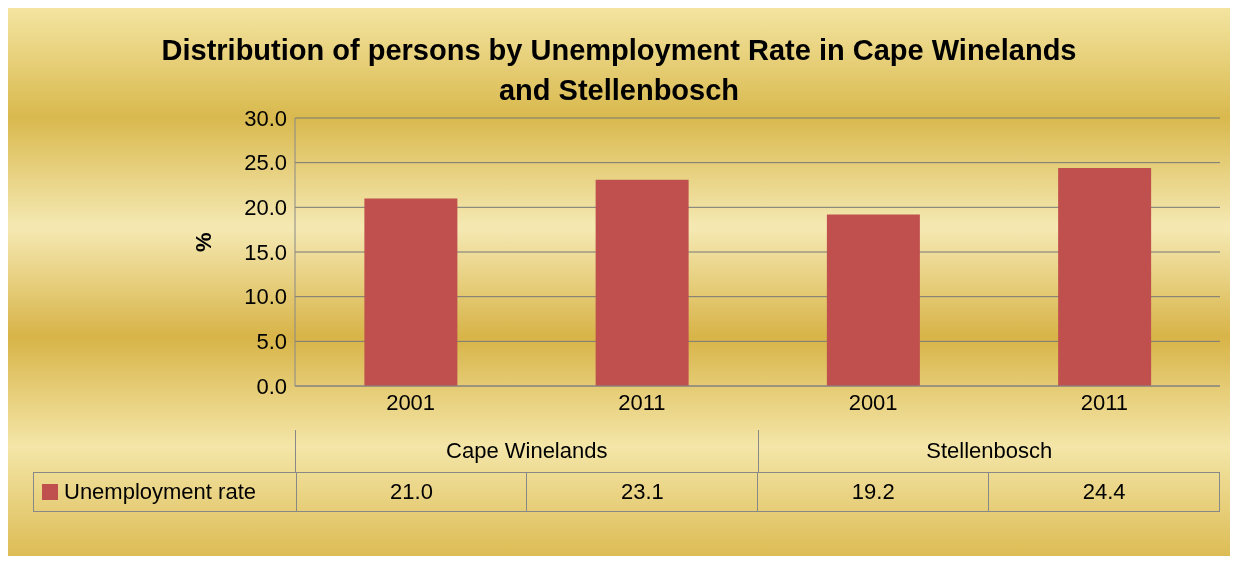 Image resolution: width=1238 pixels, height=564 pixels. What do you see at coordinates (619, 70) in the screenshot?
I see `chart-title: Distribution of persons by Unemployment Rate in Cape Winelands and Stellenbosch` at bounding box center [619, 70].